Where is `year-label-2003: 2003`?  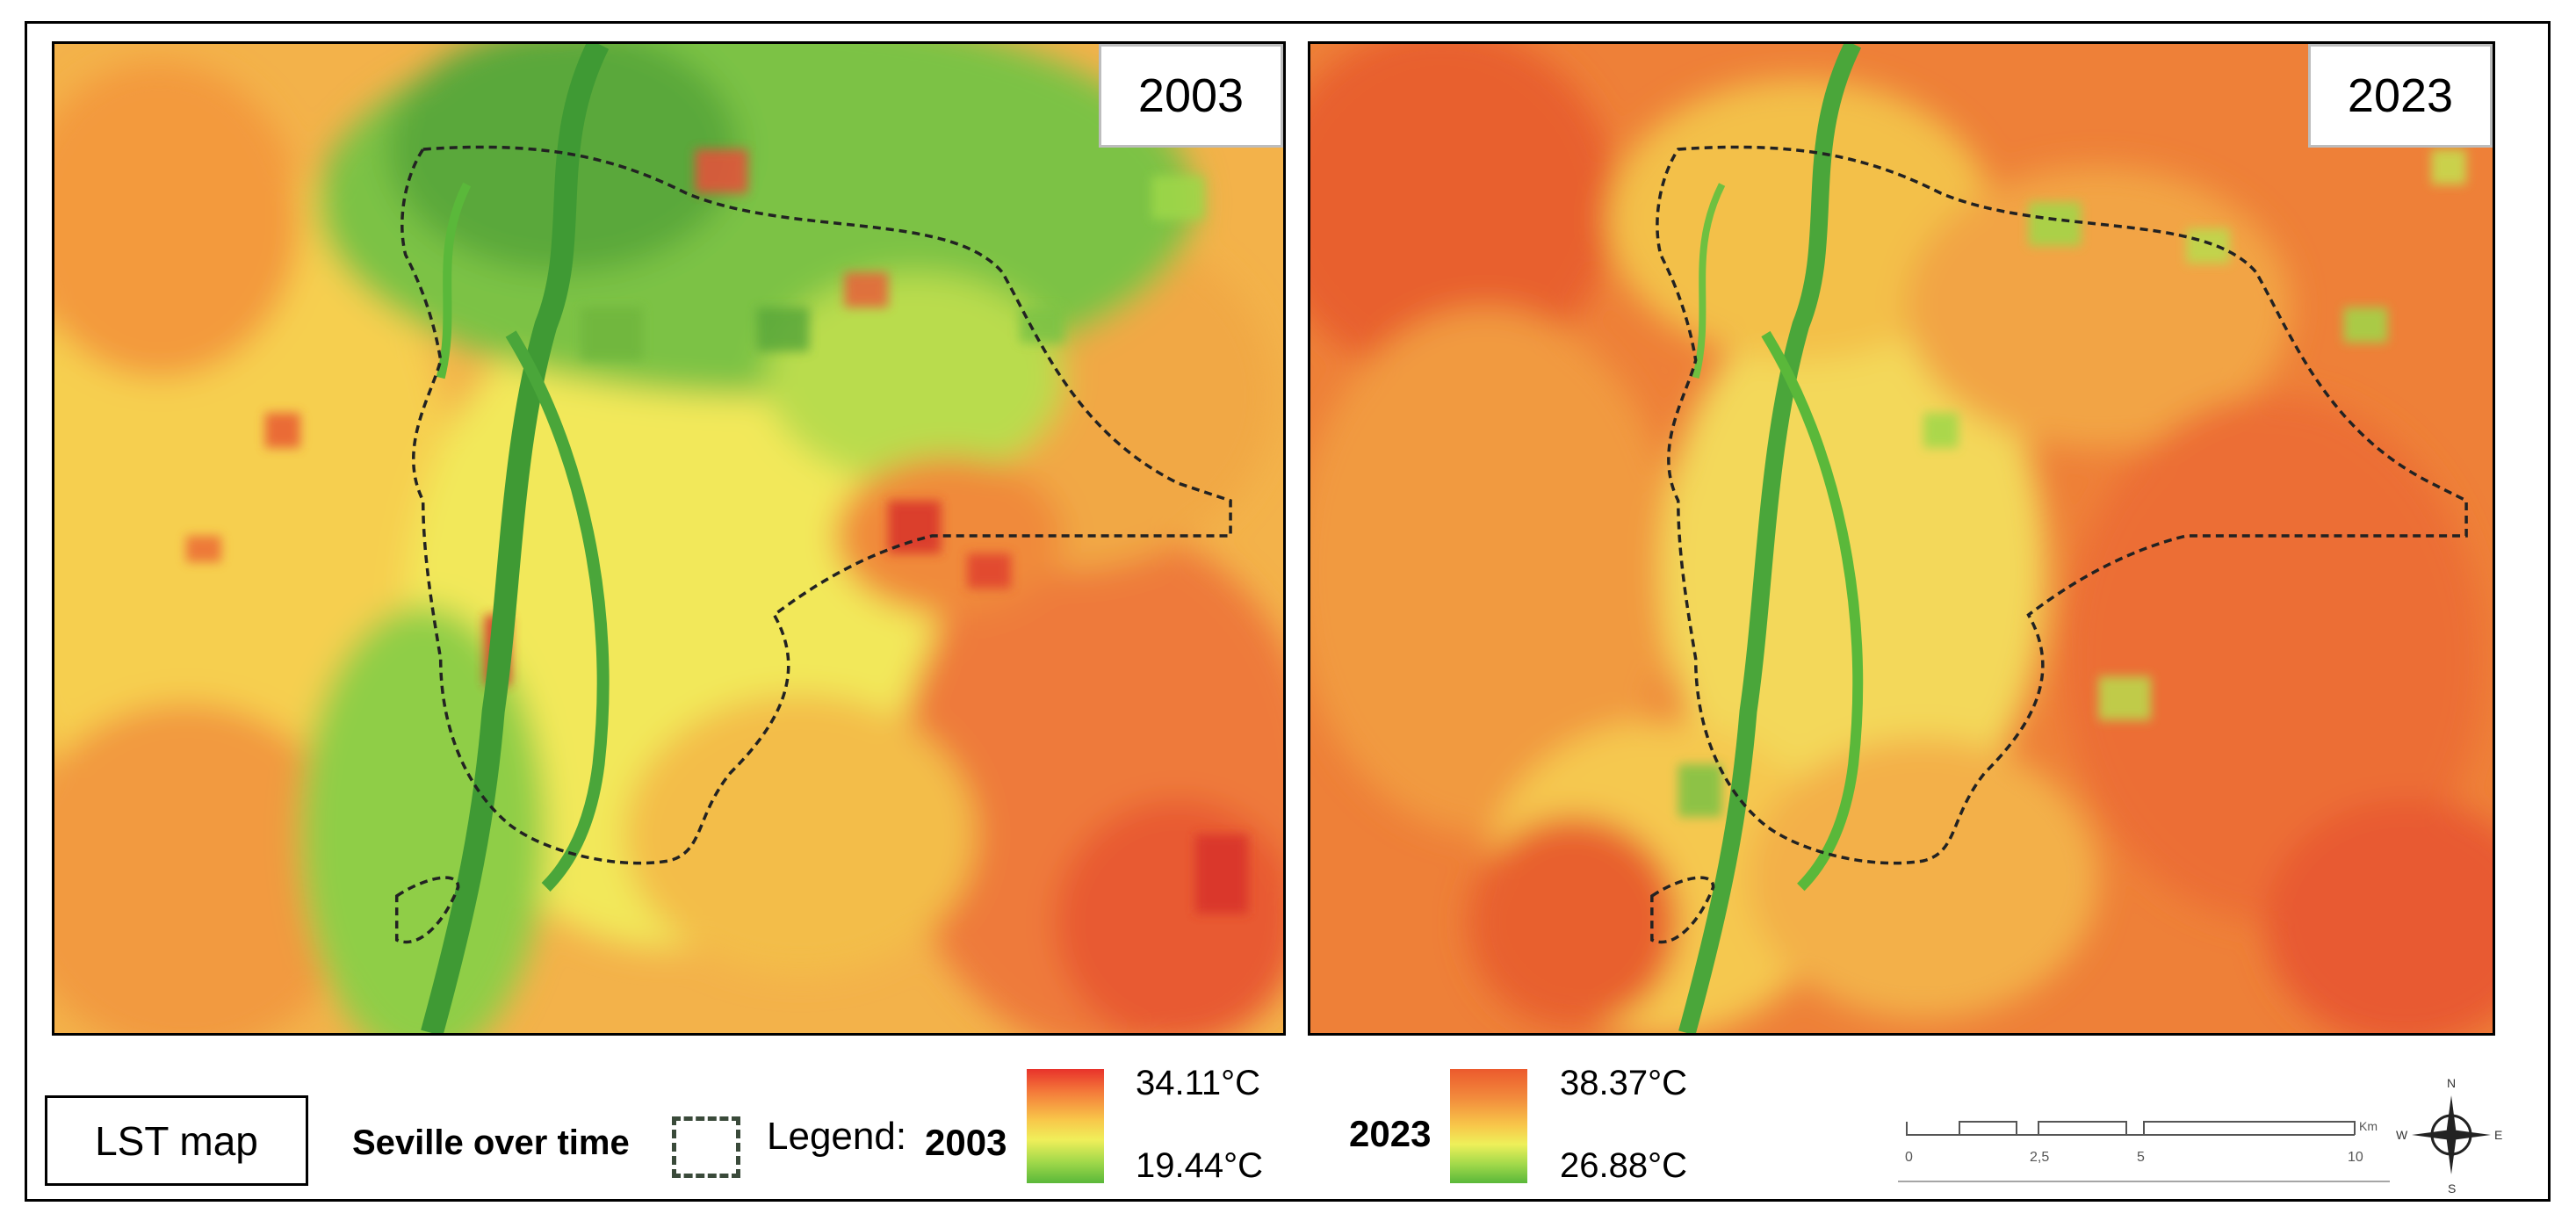 year-label-2003: 2003 is located at coordinates (1191, 96).